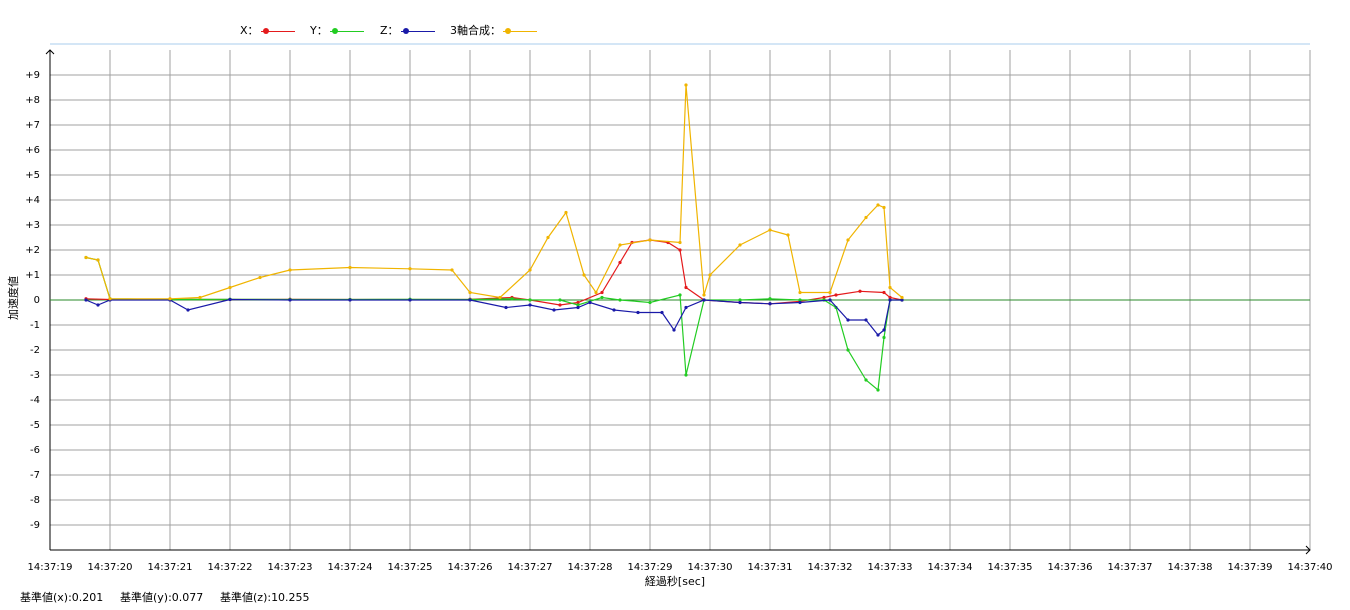 This screenshot has height=610, width=1350. I want to click on legend-swatch-x, so click(277, 31).